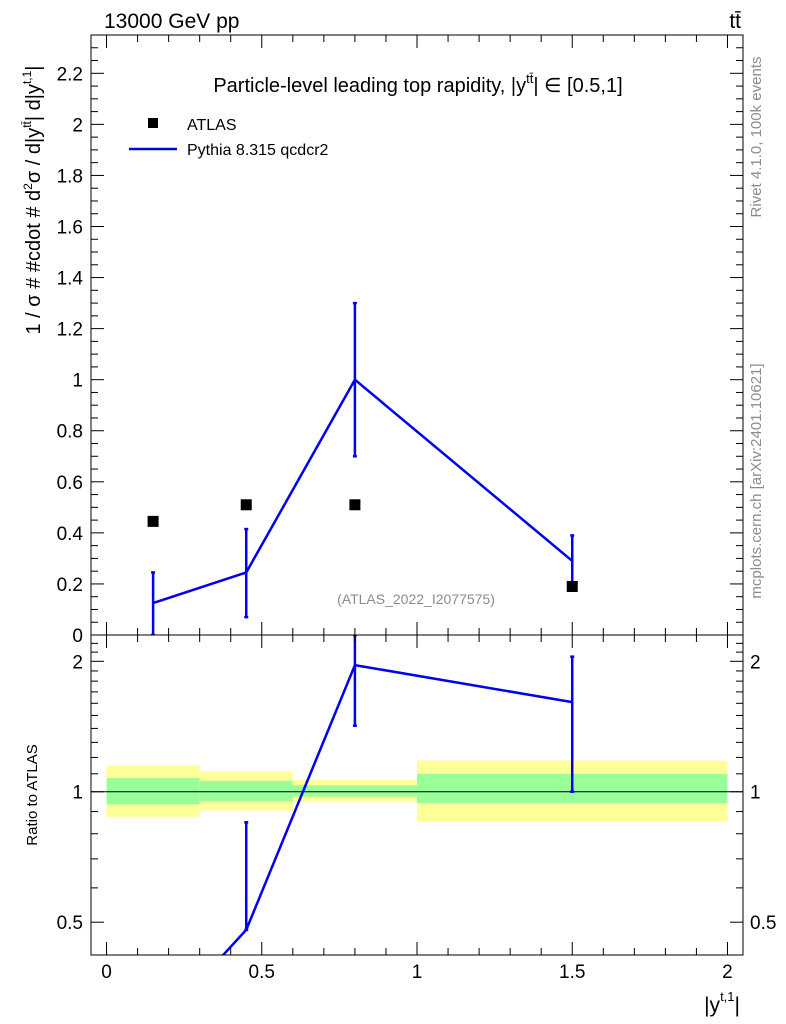 The height and width of the screenshot is (1024, 786). What do you see at coordinates (755, 793) in the screenshot?
I see `ratio-y-tick-label-right: 1` at bounding box center [755, 793].